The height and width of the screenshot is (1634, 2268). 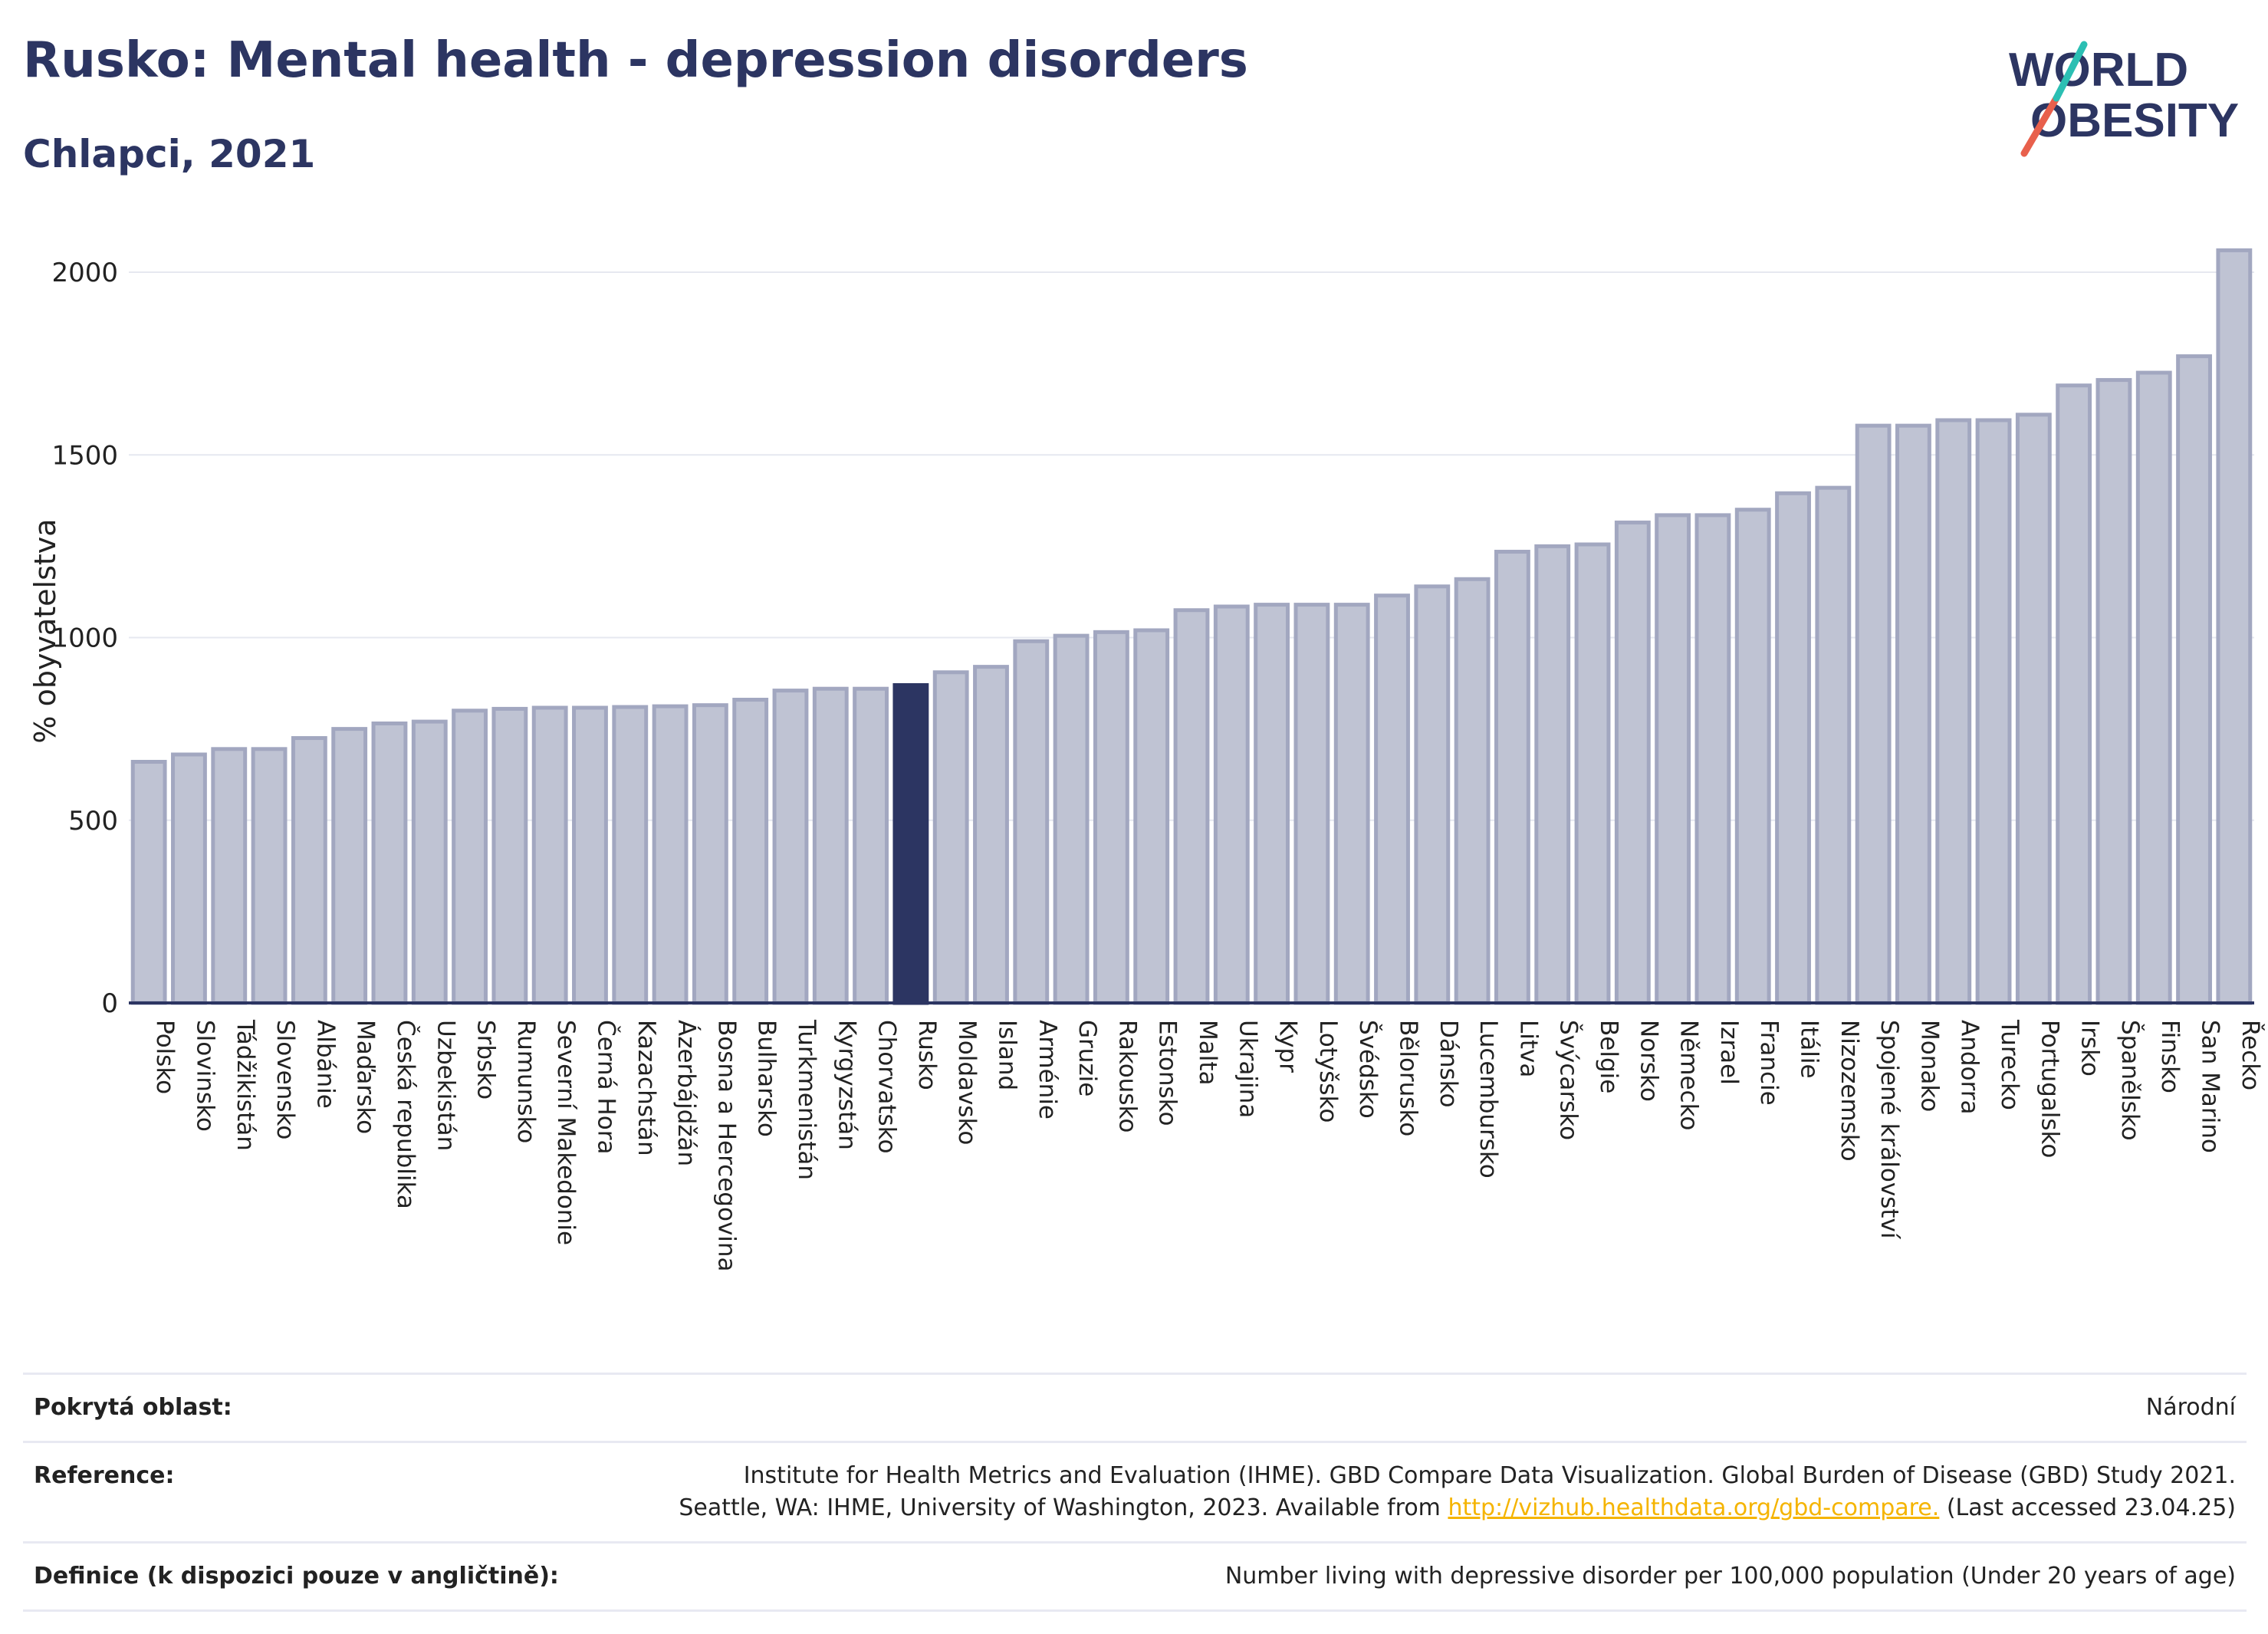 I want to click on x-category-label: Severní Makedonie, so click(x=566, y=1132).